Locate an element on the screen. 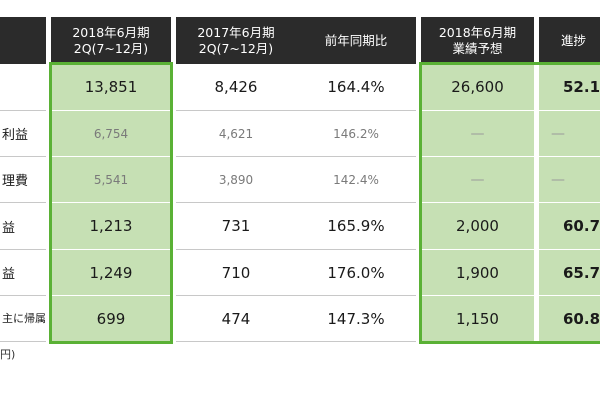 The width and height of the screenshot is (600, 400). cell-ordinary-current: 1,249 is located at coordinates (111, 273).